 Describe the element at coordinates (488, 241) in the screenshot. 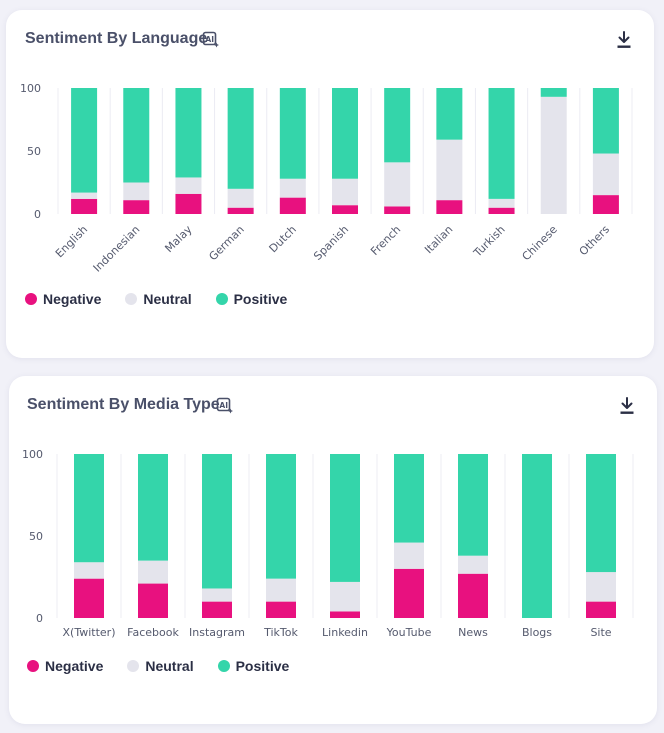

I see `x-tick-label: Turkish` at that location.